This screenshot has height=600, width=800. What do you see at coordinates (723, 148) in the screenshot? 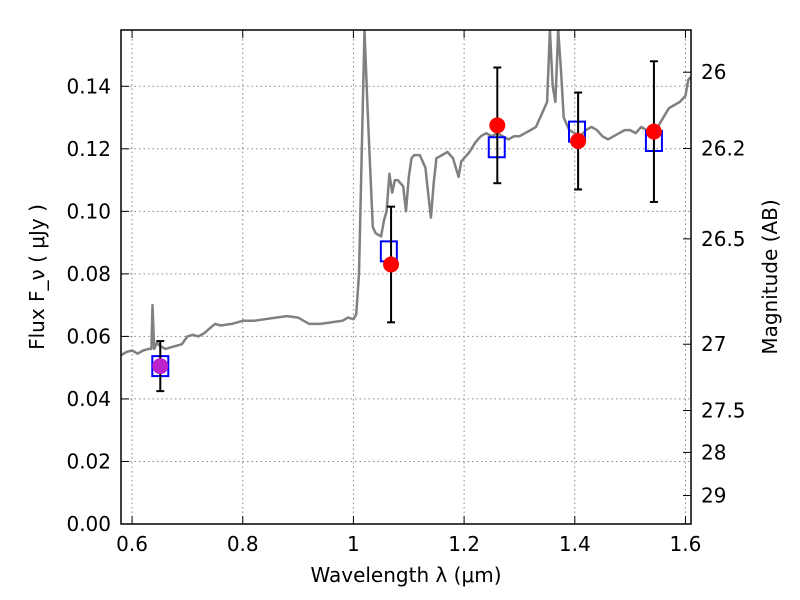
I see `mag-tick-label: 26.2` at bounding box center [723, 148].